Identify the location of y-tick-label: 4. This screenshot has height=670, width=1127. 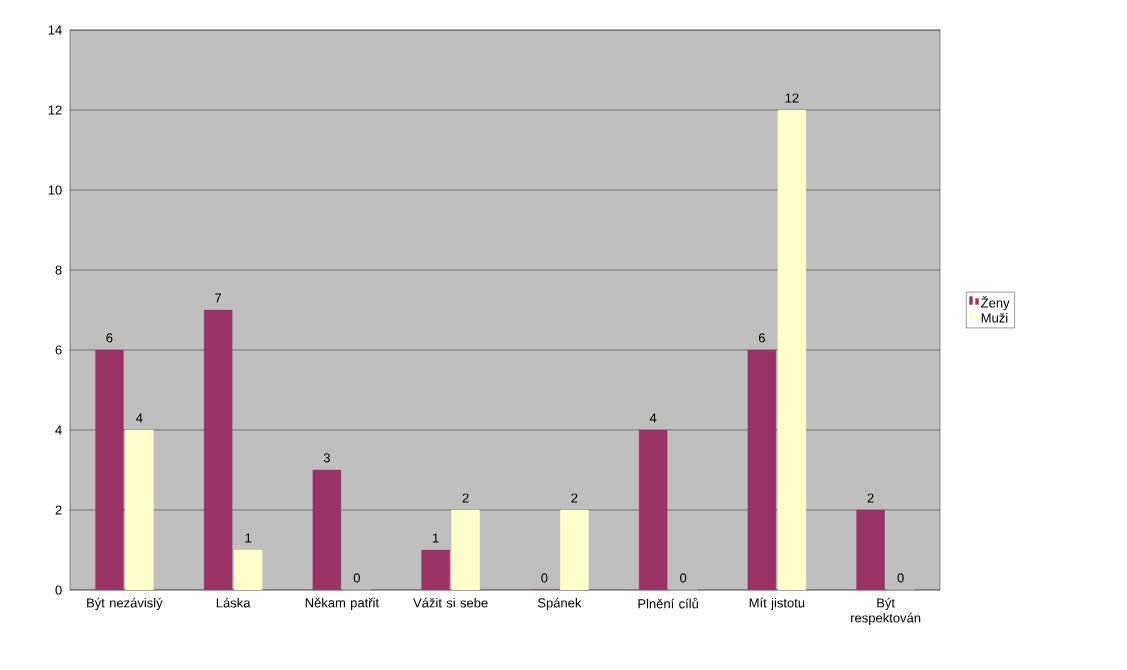
(58, 430).